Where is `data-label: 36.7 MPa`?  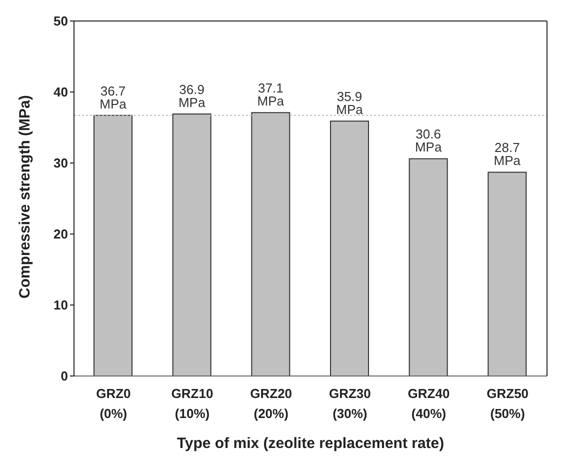 data-label: 36.7 MPa is located at coordinates (114, 97).